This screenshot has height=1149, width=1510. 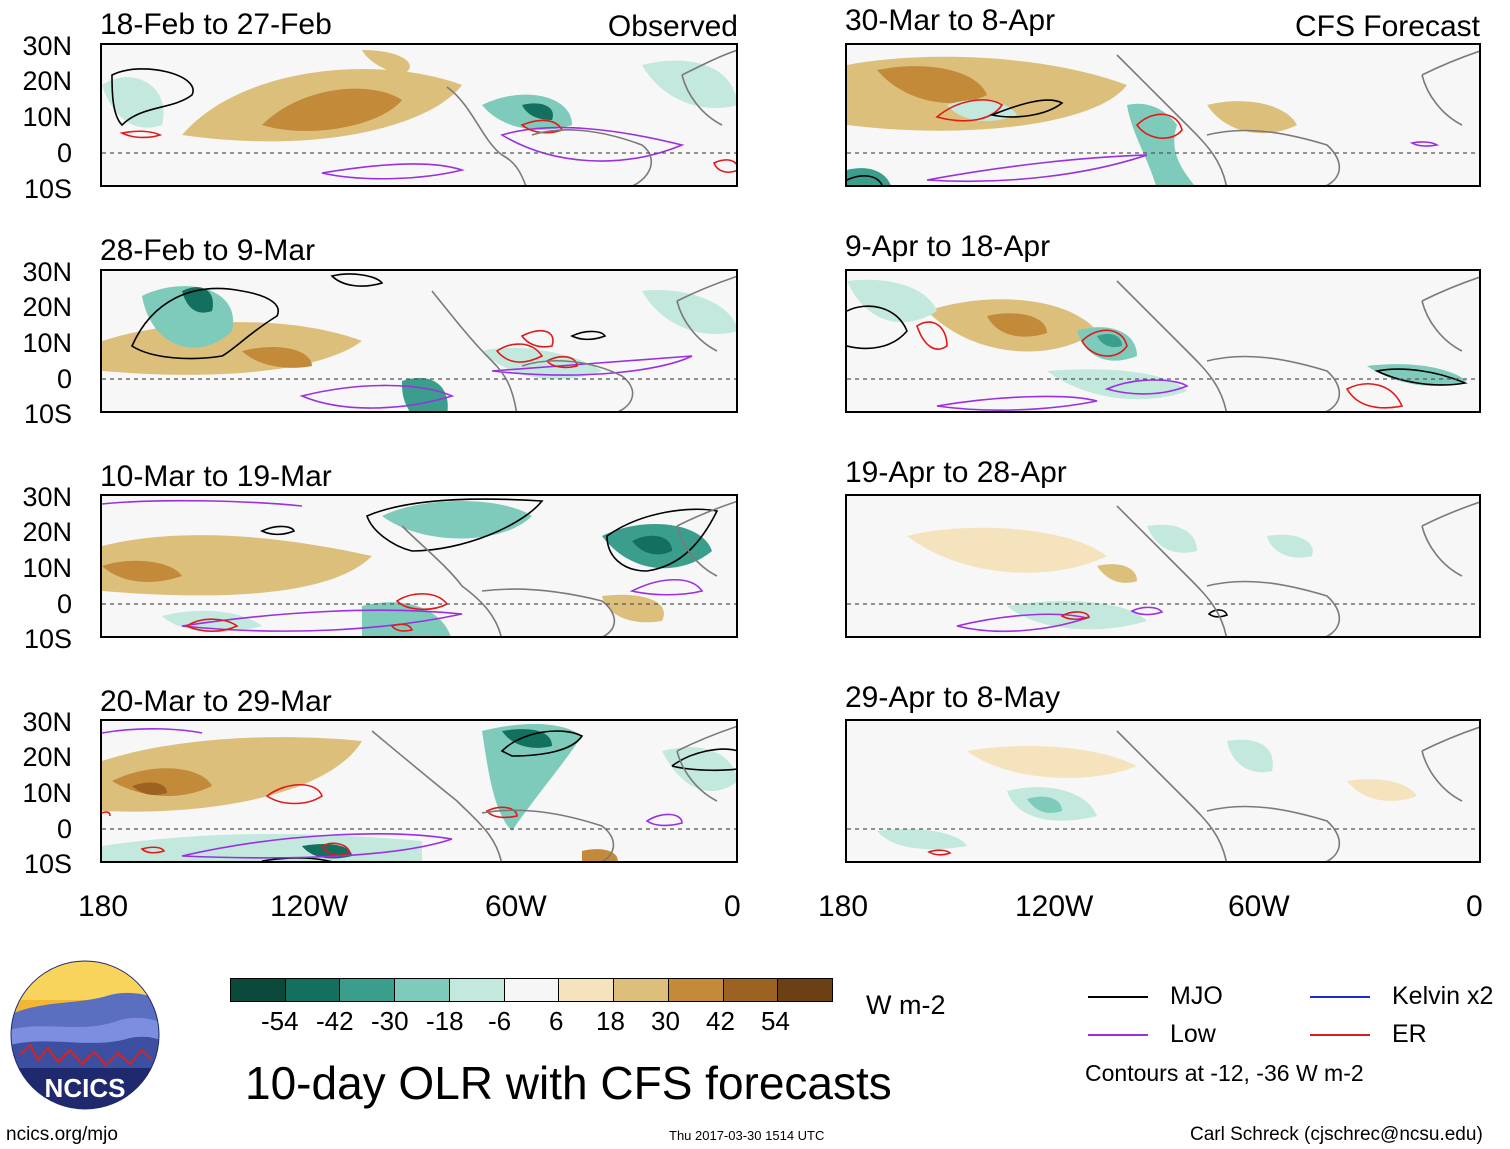 What do you see at coordinates (216, 476) in the screenshot?
I see `panel-period-label: 10-Mar to 19-Mar` at bounding box center [216, 476].